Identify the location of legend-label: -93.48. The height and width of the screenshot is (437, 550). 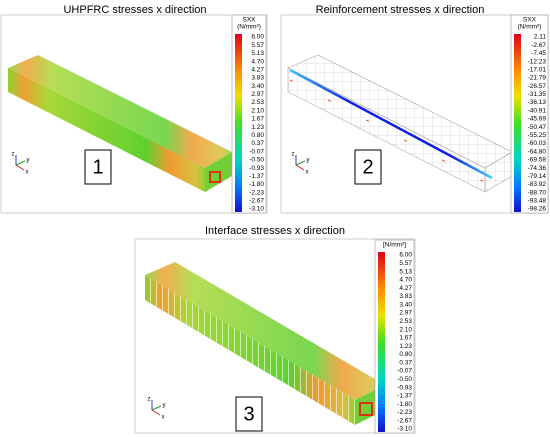
(537, 201).